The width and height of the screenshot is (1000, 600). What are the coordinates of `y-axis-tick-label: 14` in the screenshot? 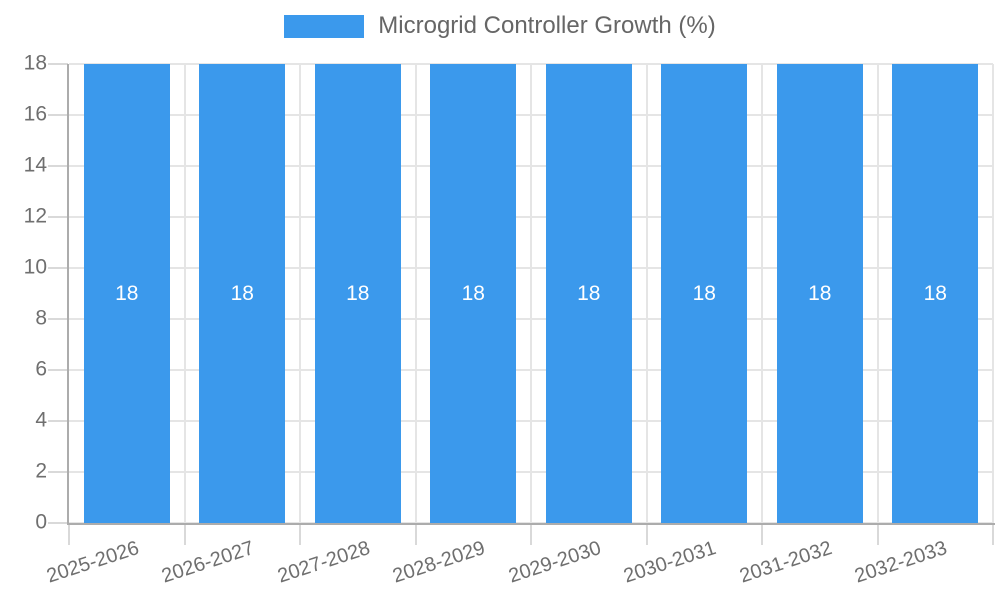 It's located at (35, 165).